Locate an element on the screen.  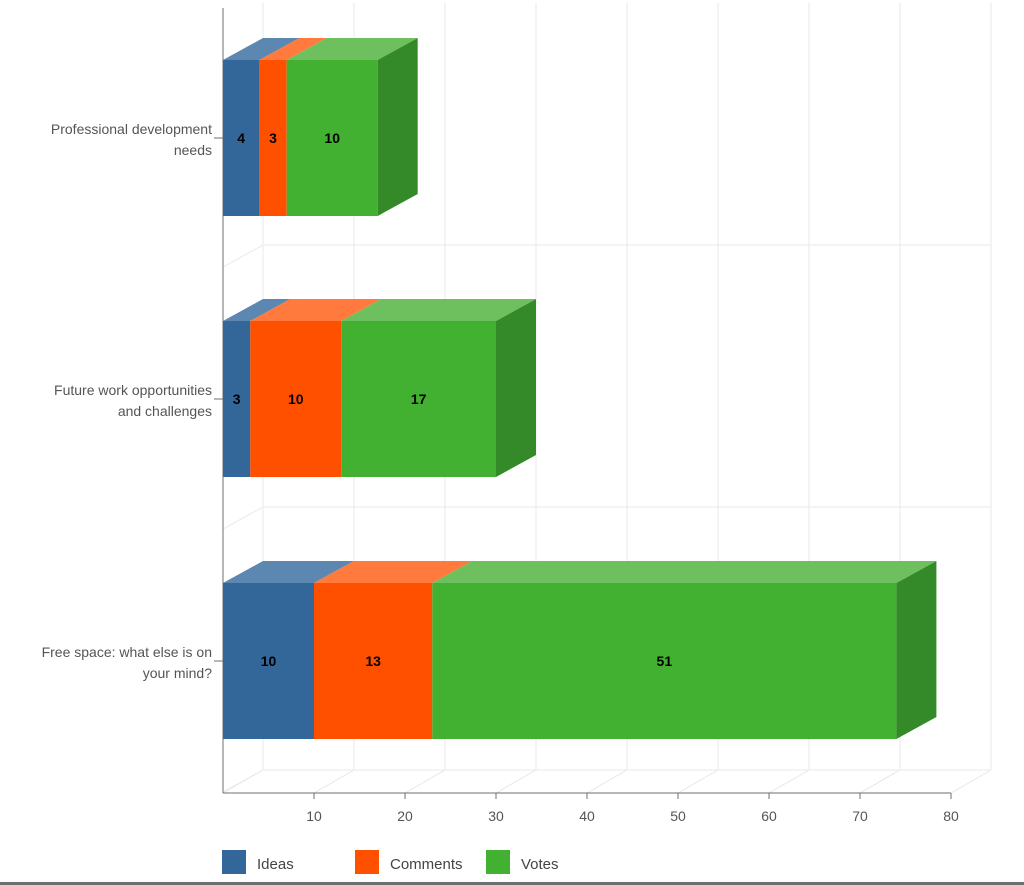
category-label: Professional development needs is located at coordinates (131, 139).